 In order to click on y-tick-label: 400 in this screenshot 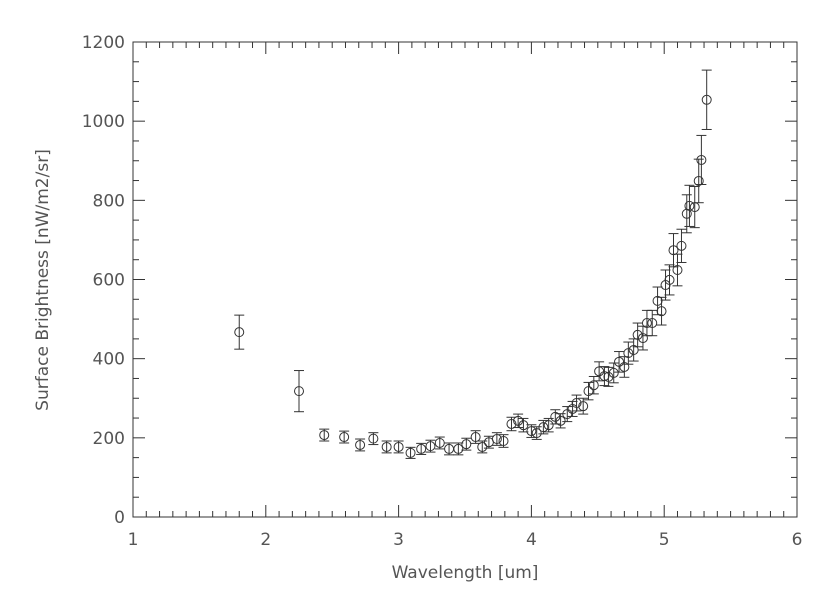, I will do `click(109, 360)`.